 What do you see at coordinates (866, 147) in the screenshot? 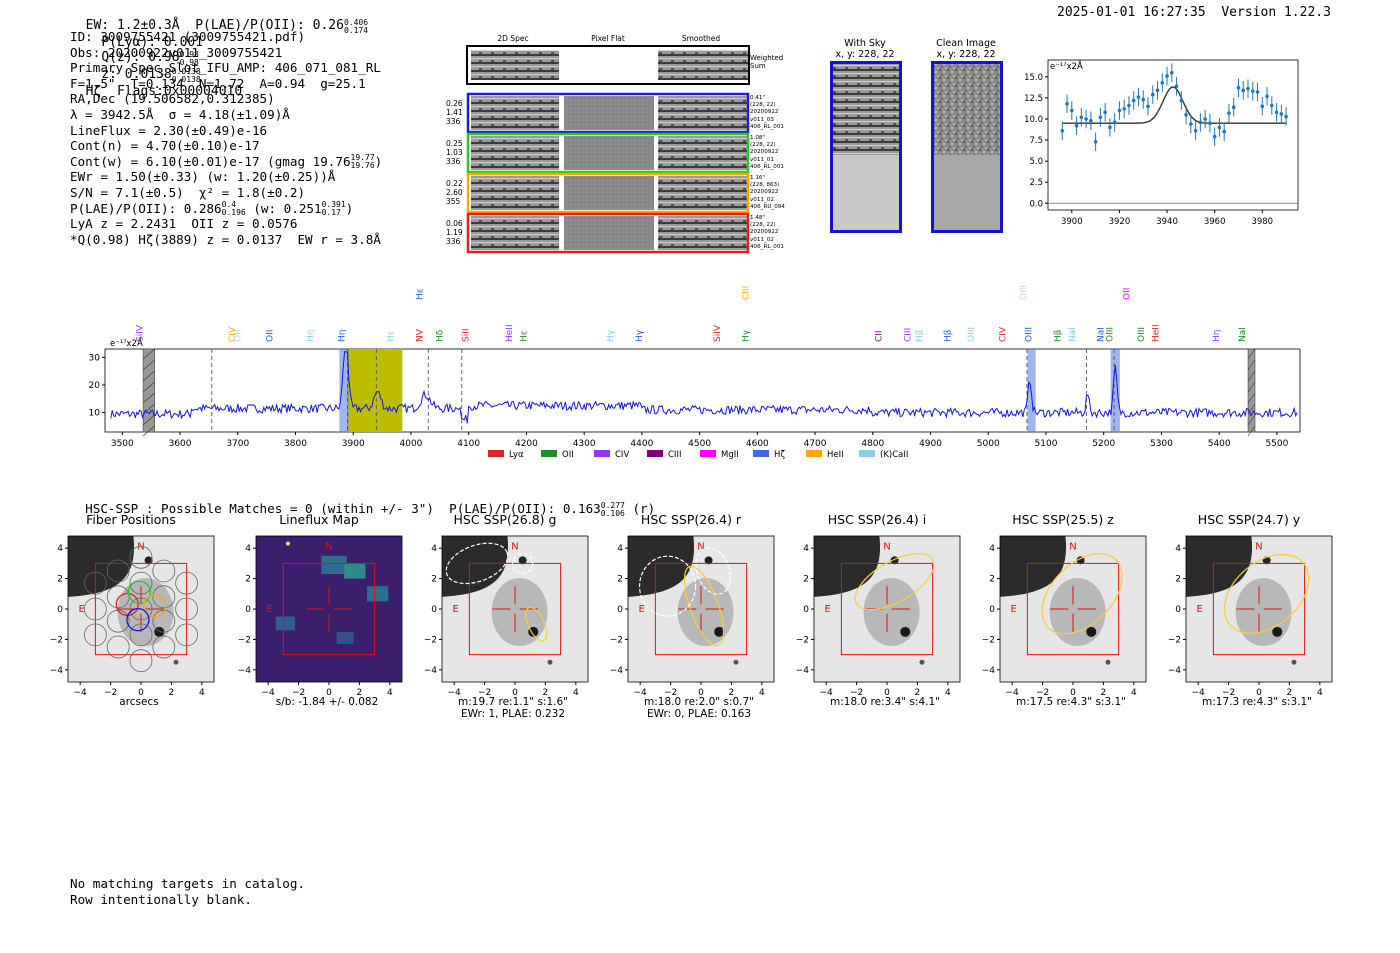
I see `with-sky-image` at bounding box center [866, 147].